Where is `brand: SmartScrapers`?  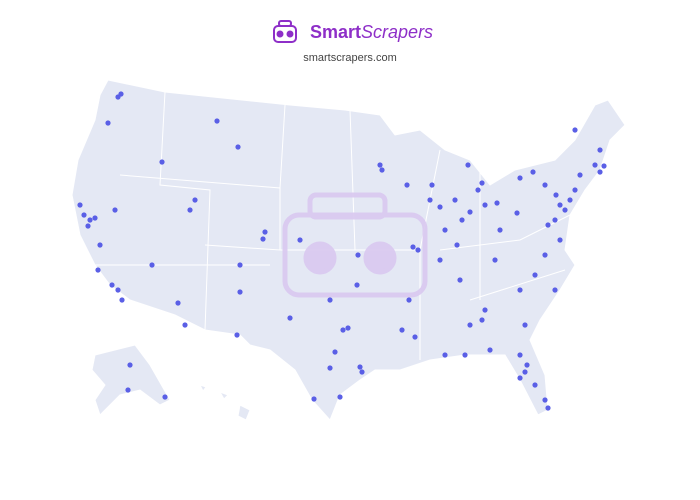
brand: SmartScrapers is located at coordinates (371, 32).